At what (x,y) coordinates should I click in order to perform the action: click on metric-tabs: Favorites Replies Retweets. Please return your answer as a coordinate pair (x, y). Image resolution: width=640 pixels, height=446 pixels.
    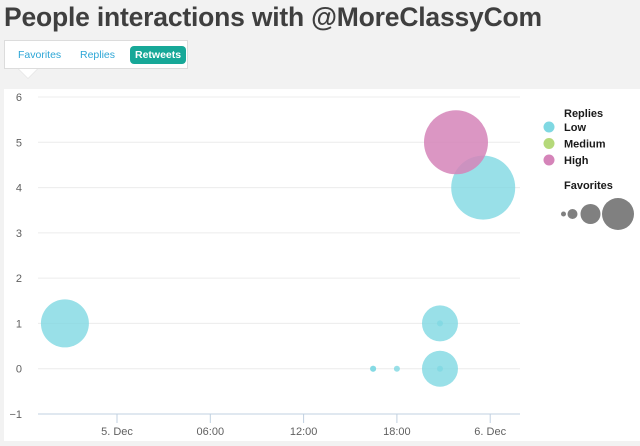
    Looking at the image, I should click on (96, 59).